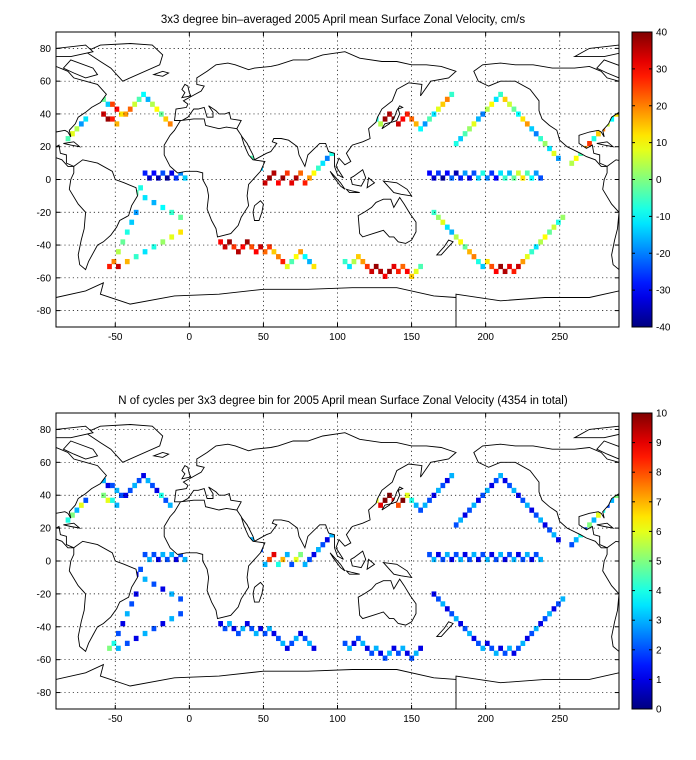 This screenshot has height=760, width=696. What do you see at coordinates (411, 719) in the screenshot?
I see `x-tick-label: 150` at bounding box center [411, 719].